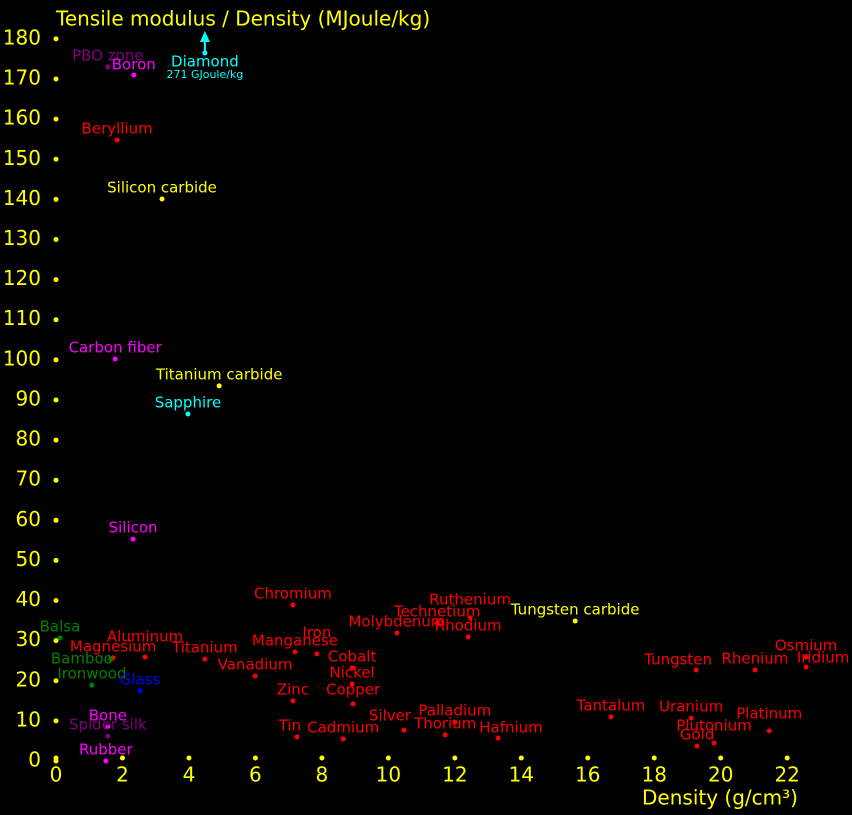  What do you see at coordinates (691, 707) in the screenshot?
I see `point-label: Uranium` at bounding box center [691, 707].